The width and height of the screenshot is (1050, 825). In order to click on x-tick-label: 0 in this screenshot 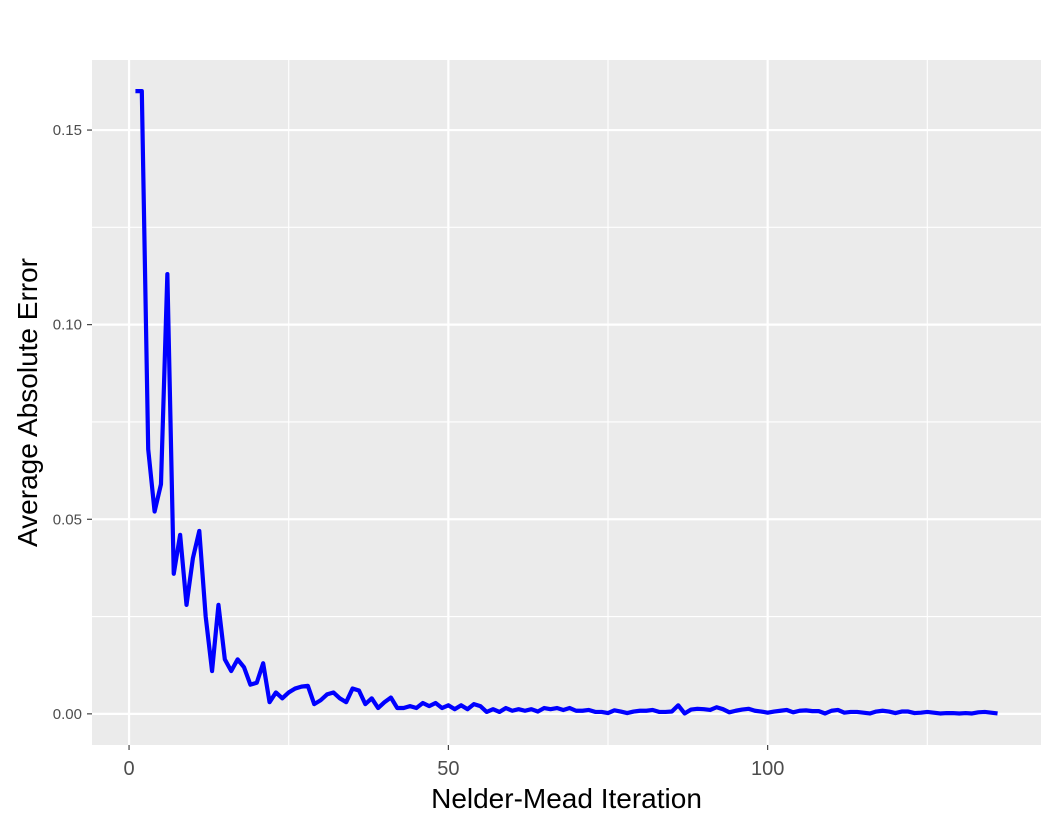, I will do `click(128, 769)`.